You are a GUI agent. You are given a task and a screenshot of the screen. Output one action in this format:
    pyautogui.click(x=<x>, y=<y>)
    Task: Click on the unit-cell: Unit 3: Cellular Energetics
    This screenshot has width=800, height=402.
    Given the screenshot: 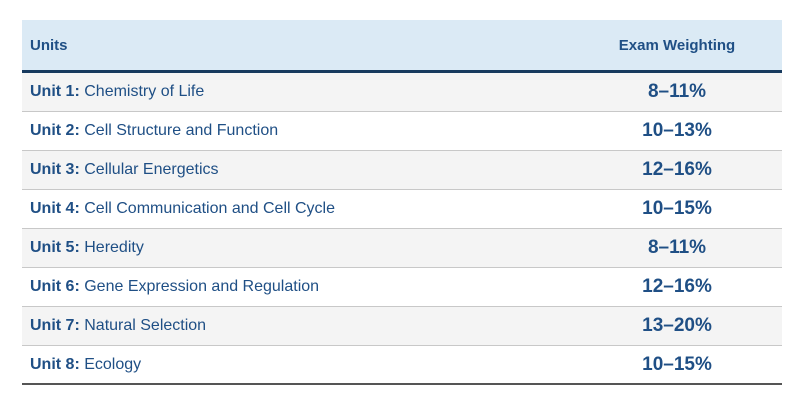 What is the action you would take?
    pyautogui.click(x=297, y=170)
    